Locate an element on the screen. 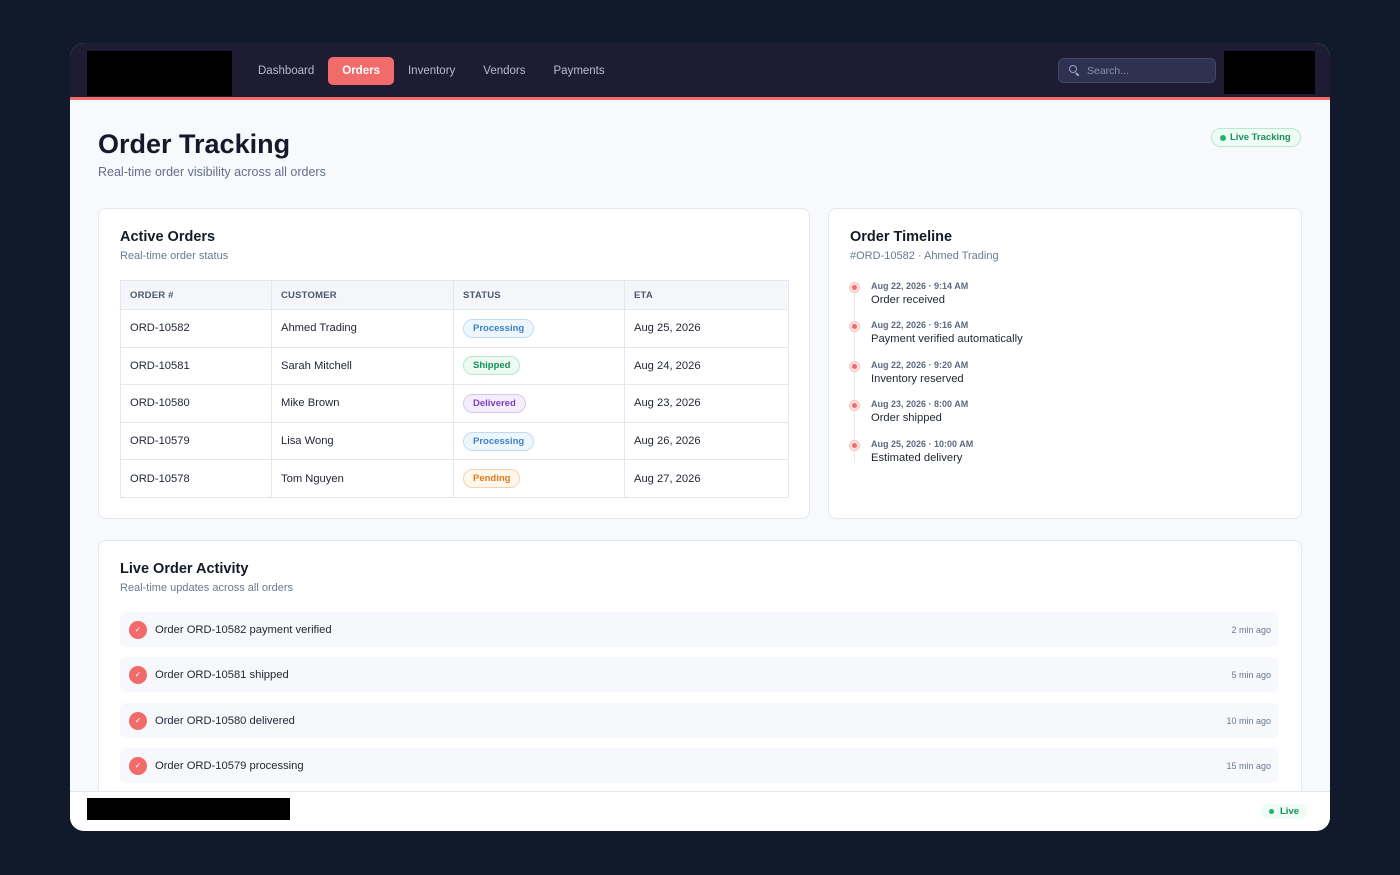 Image resolution: width=1400 pixels, height=875 pixels. customer-name: Ahmed Trading is located at coordinates (362, 328).